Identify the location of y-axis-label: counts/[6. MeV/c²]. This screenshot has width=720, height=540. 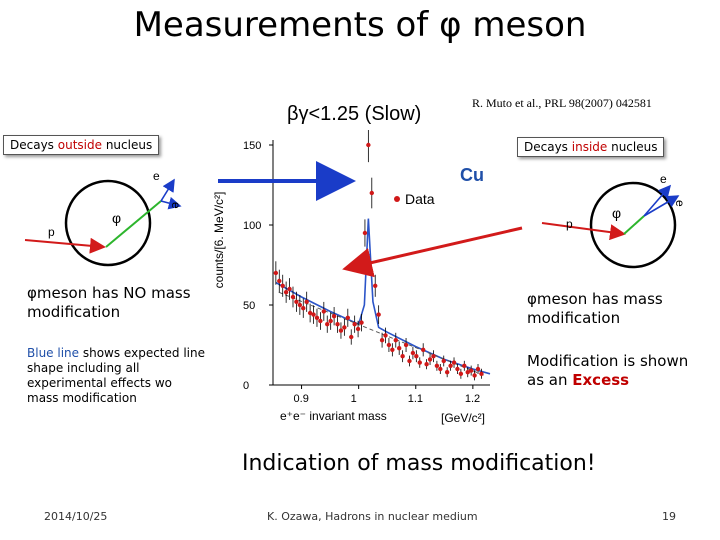
(219, 240).